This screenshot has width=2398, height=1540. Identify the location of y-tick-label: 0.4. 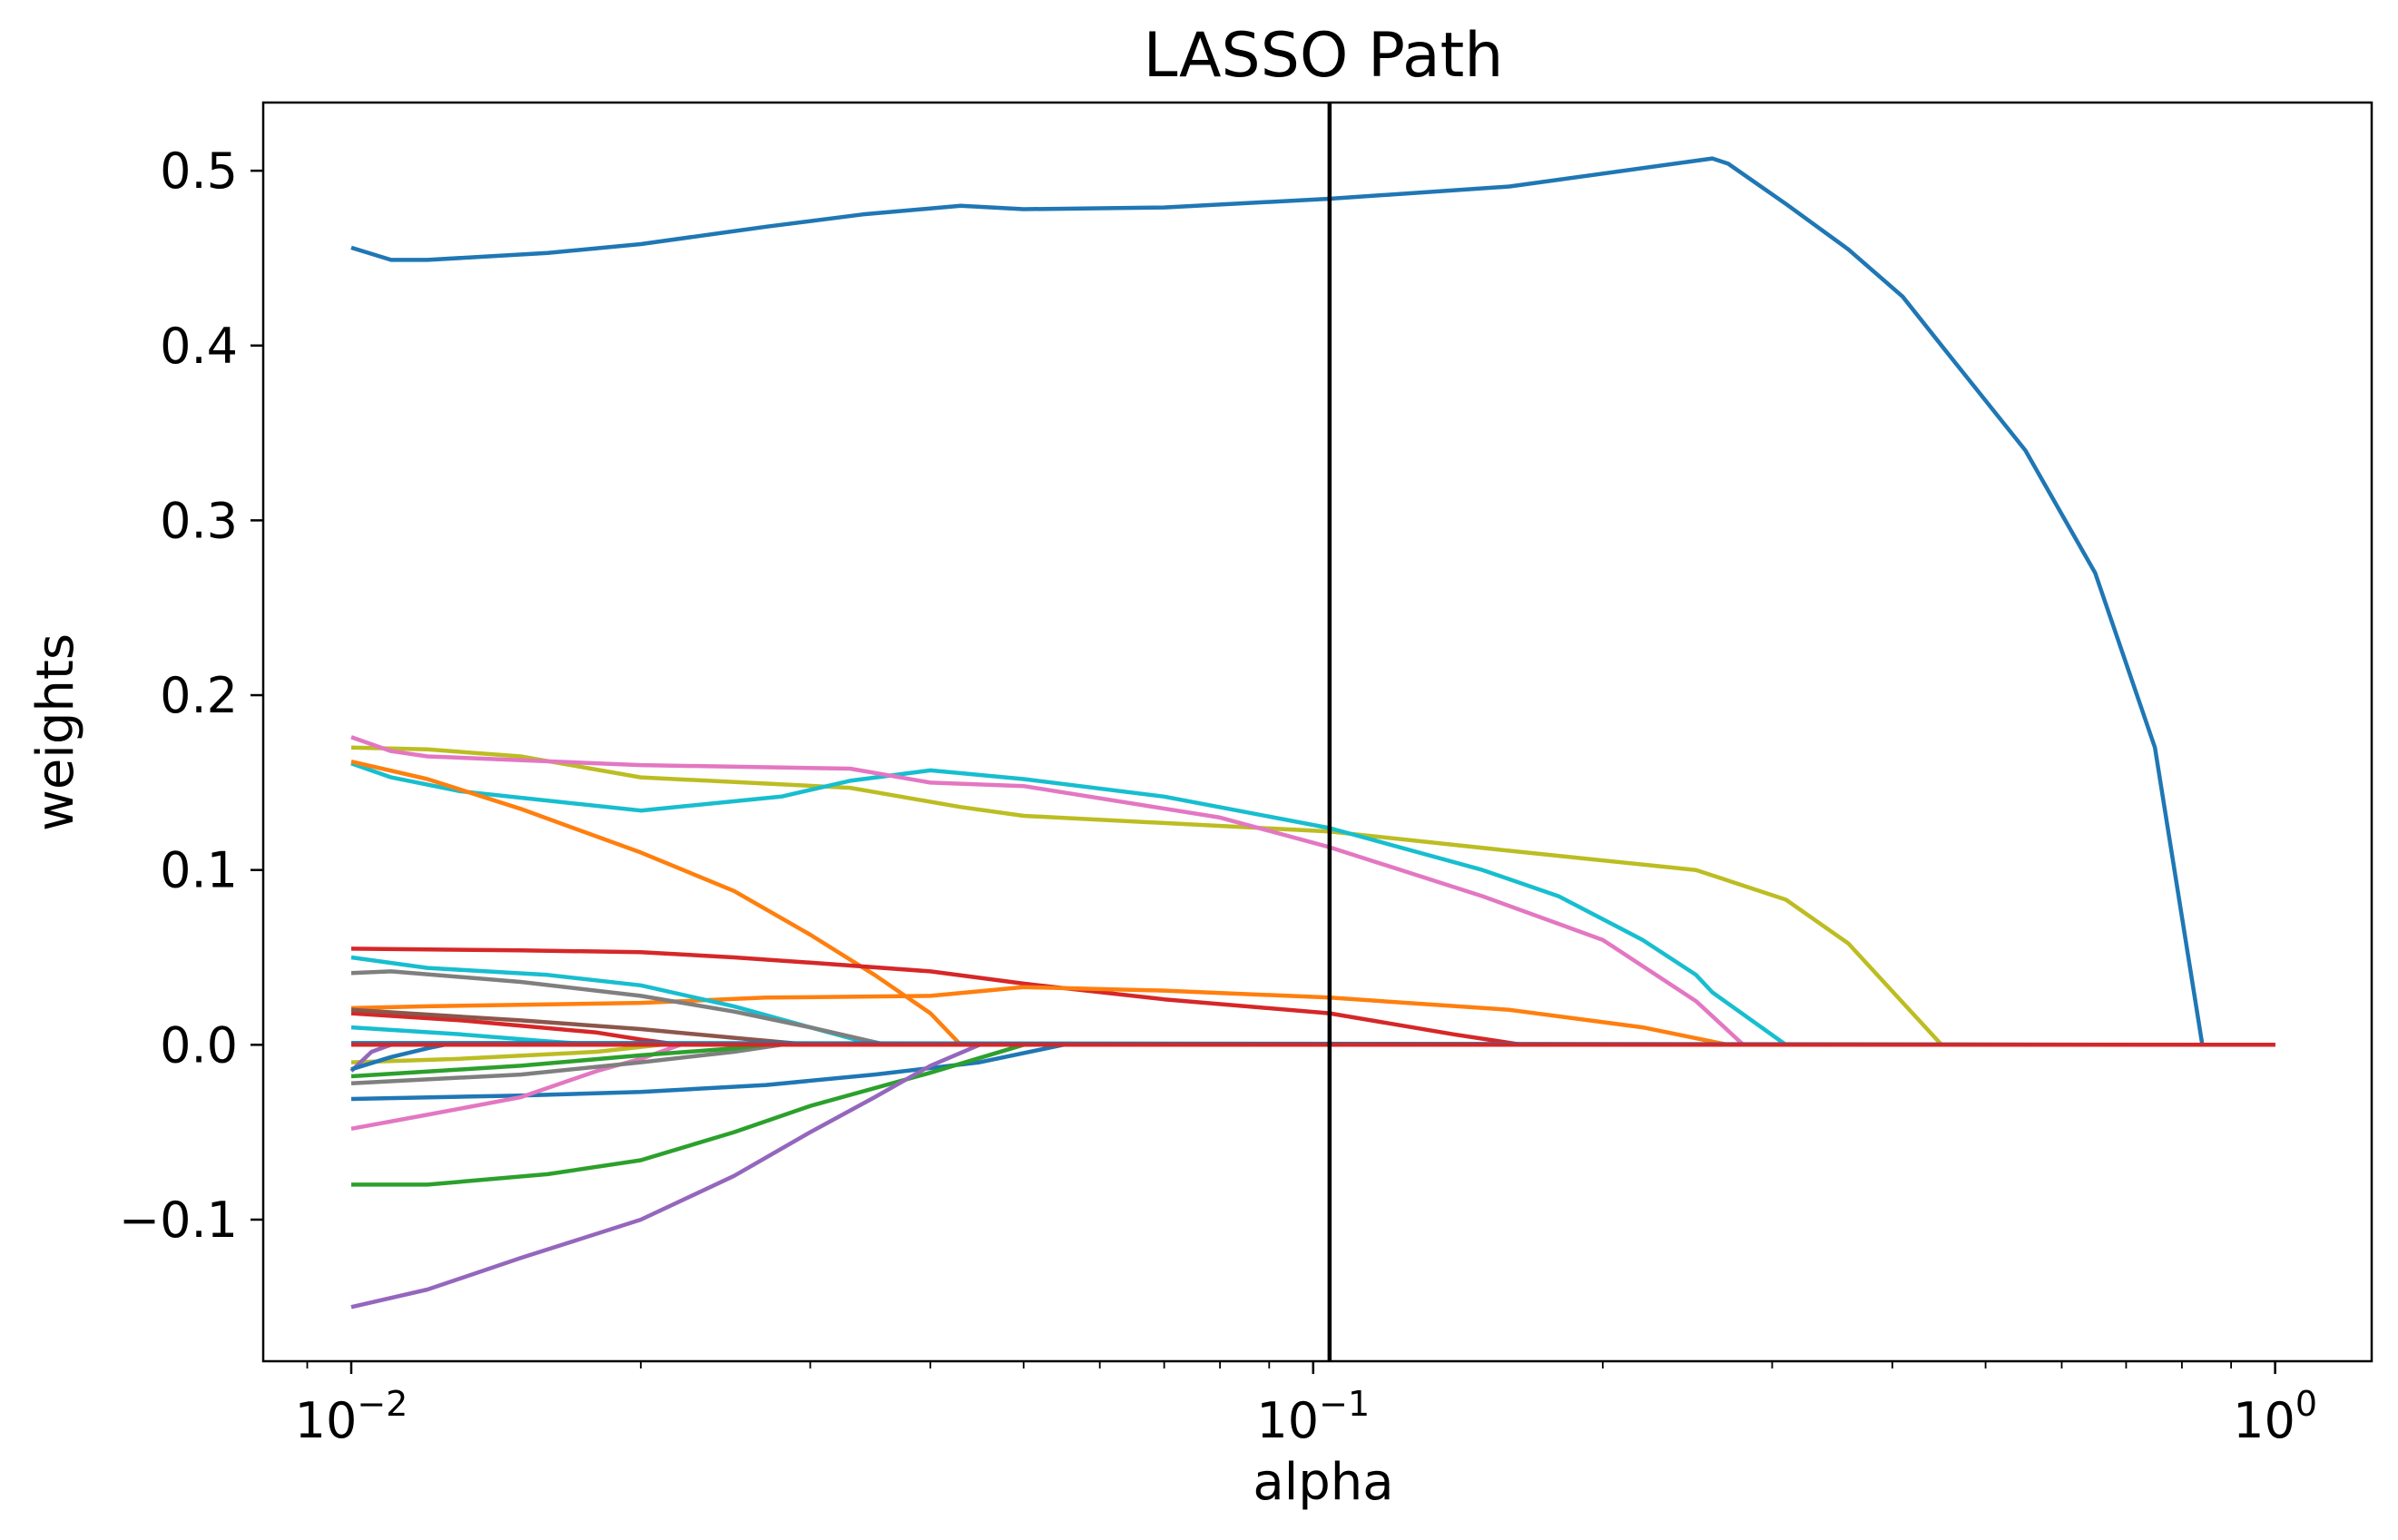
(199, 346).